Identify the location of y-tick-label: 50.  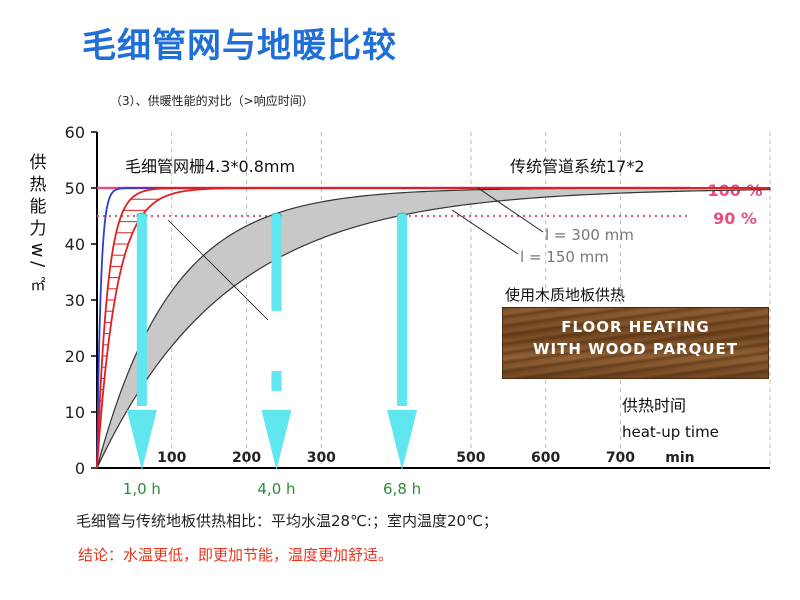
(75, 188).